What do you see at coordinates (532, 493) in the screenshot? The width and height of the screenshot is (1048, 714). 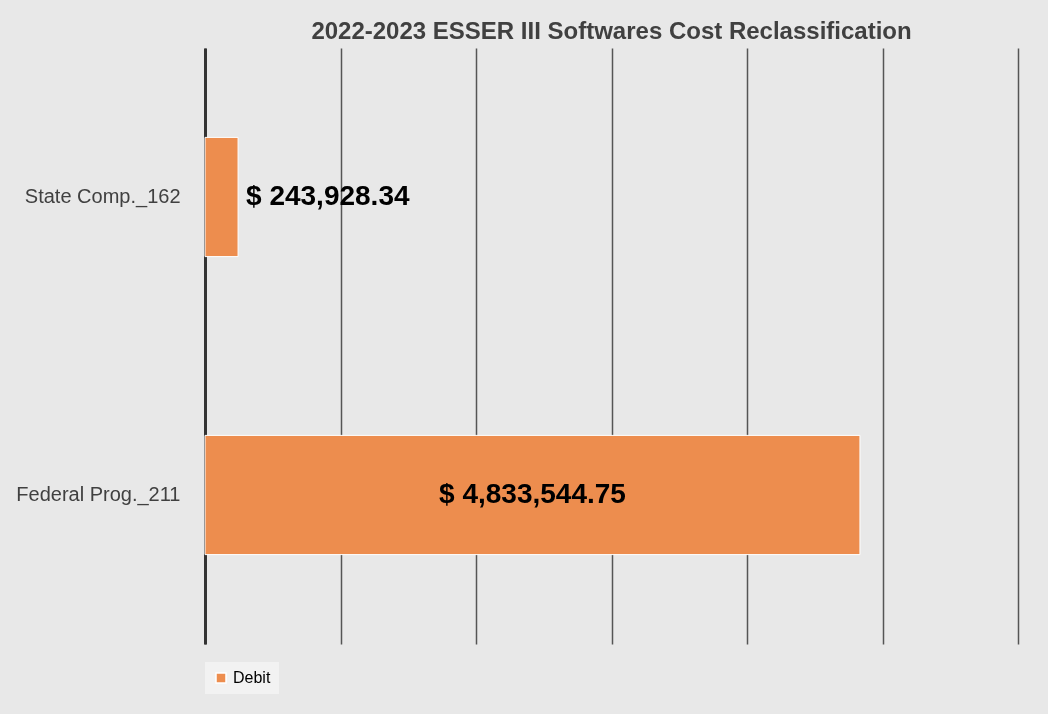 I see `data-label: $ 4,833,544.75` at bounding box center [532, 493].